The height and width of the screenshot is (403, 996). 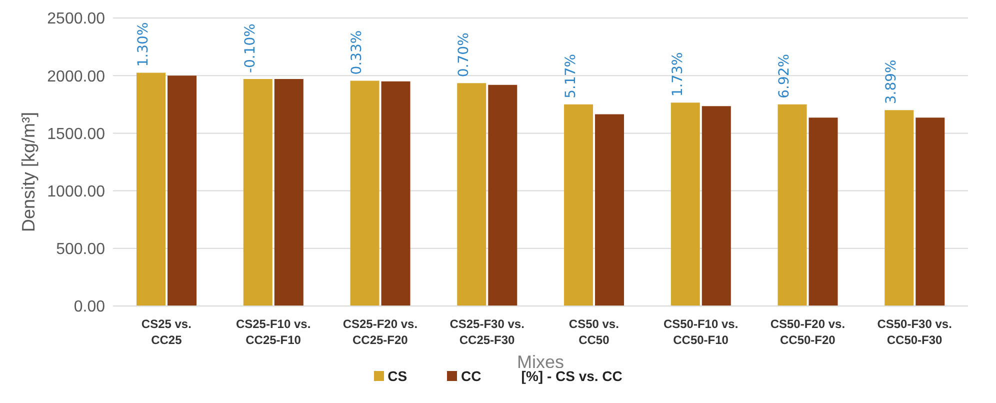 What do you see at coordinates (28, 172) in the screenshot?
I see `y-axis-title: Density [kg/m³]` at bounding box center [28, 172].